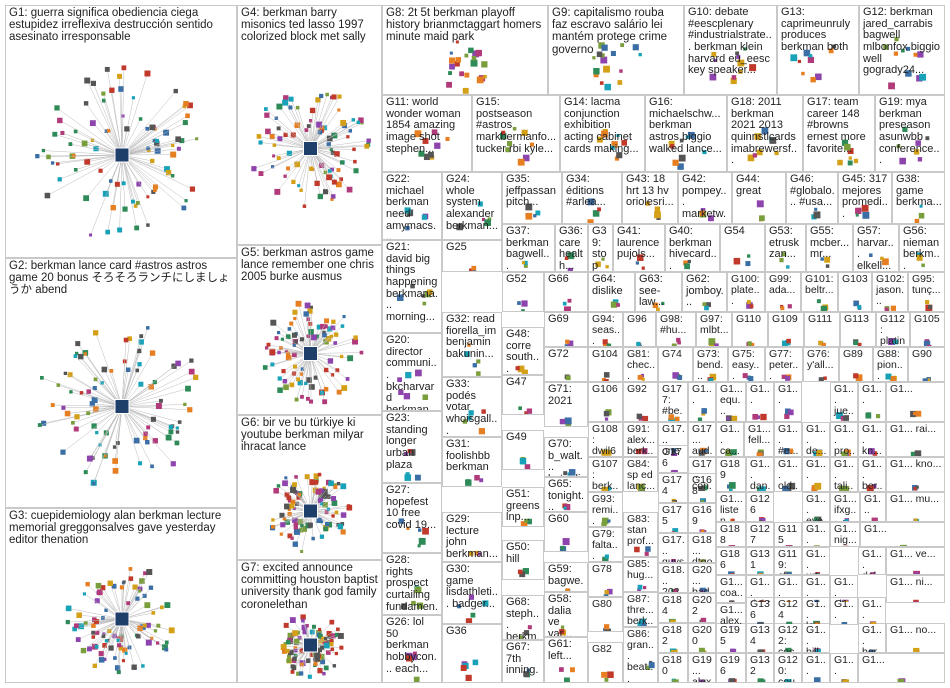 The width and height of the screenshot is (950, 688). I want to click on group-label: G25, so click(456, 247).